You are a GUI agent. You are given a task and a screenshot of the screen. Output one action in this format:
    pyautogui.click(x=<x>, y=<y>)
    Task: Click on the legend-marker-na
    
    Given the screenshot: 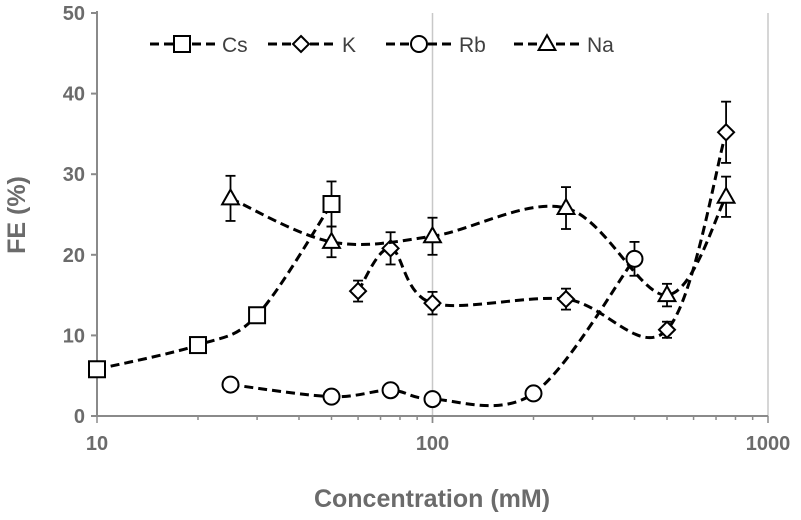 What is the action you would take?
    pyautogui.click(x=547, y=42)
    